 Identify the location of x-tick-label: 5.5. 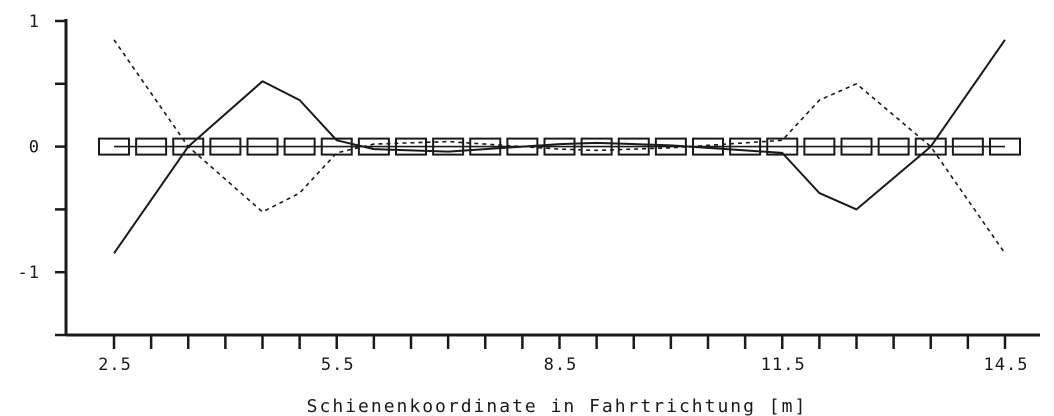
(338, 365).